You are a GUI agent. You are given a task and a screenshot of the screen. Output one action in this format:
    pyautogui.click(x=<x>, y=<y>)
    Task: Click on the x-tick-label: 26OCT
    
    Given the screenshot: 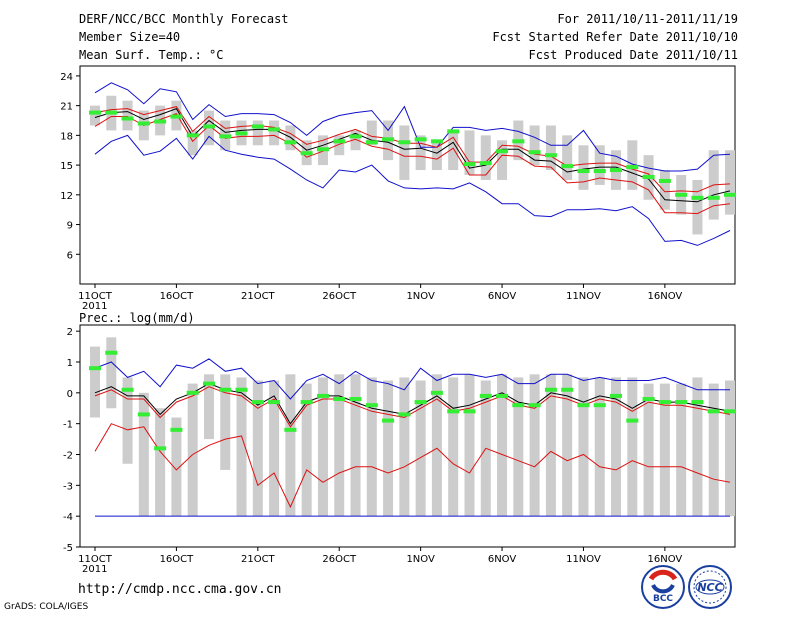 What is the action you would take?
    pyautogui.click(x=339, y=296)
    